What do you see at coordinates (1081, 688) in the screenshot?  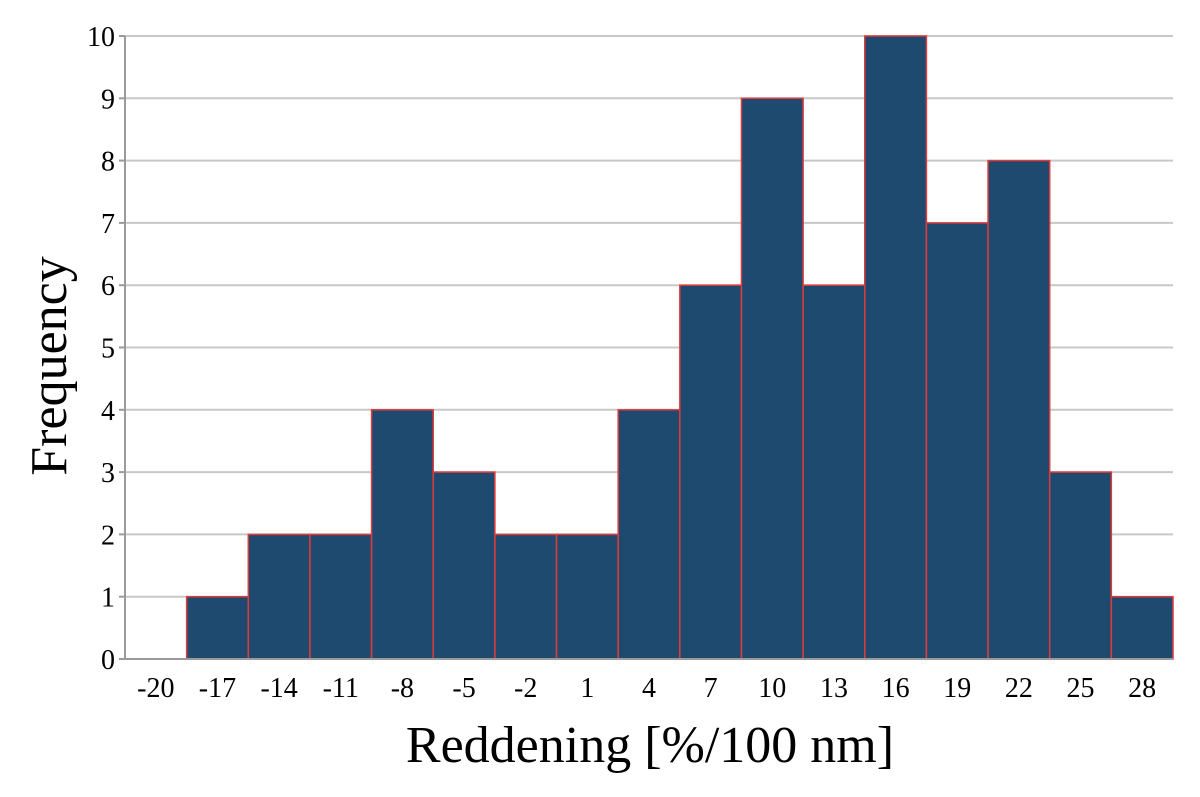 I see `x-tick-label: 25` at bounding box center [1081, 688].